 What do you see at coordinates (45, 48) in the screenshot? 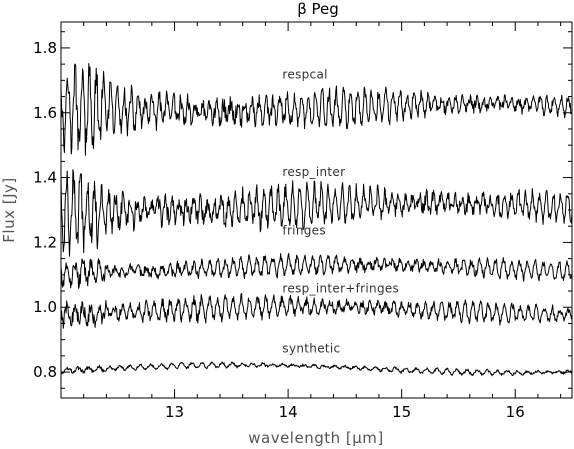
I see `y-tick-label: 1.8` at bounding box center [45, 48].